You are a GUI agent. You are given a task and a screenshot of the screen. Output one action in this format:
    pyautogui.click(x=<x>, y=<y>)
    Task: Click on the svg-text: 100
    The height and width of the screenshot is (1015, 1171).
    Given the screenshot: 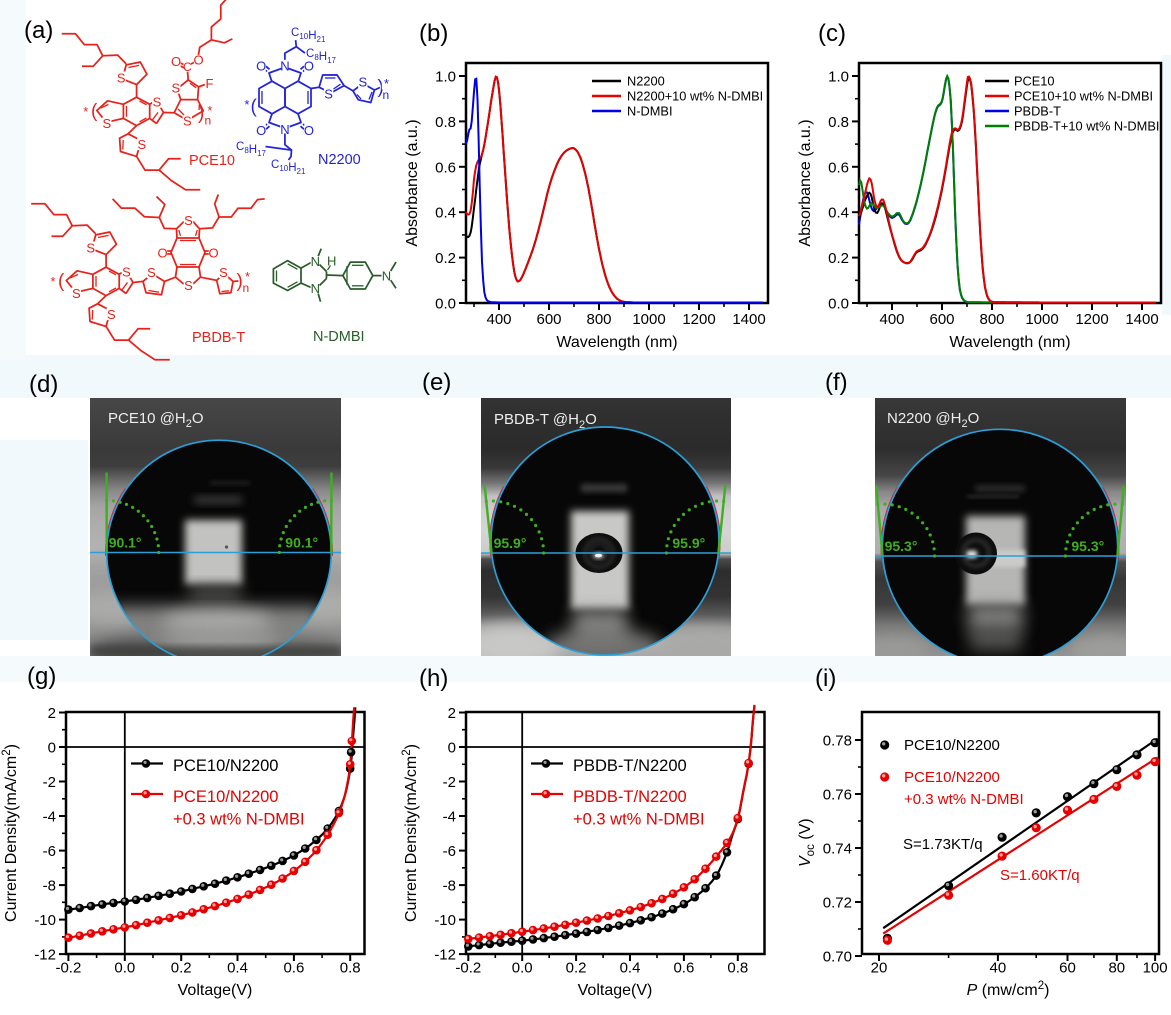 What is the action you would take?
    pyautogui.click(x=1155, y=968)
    